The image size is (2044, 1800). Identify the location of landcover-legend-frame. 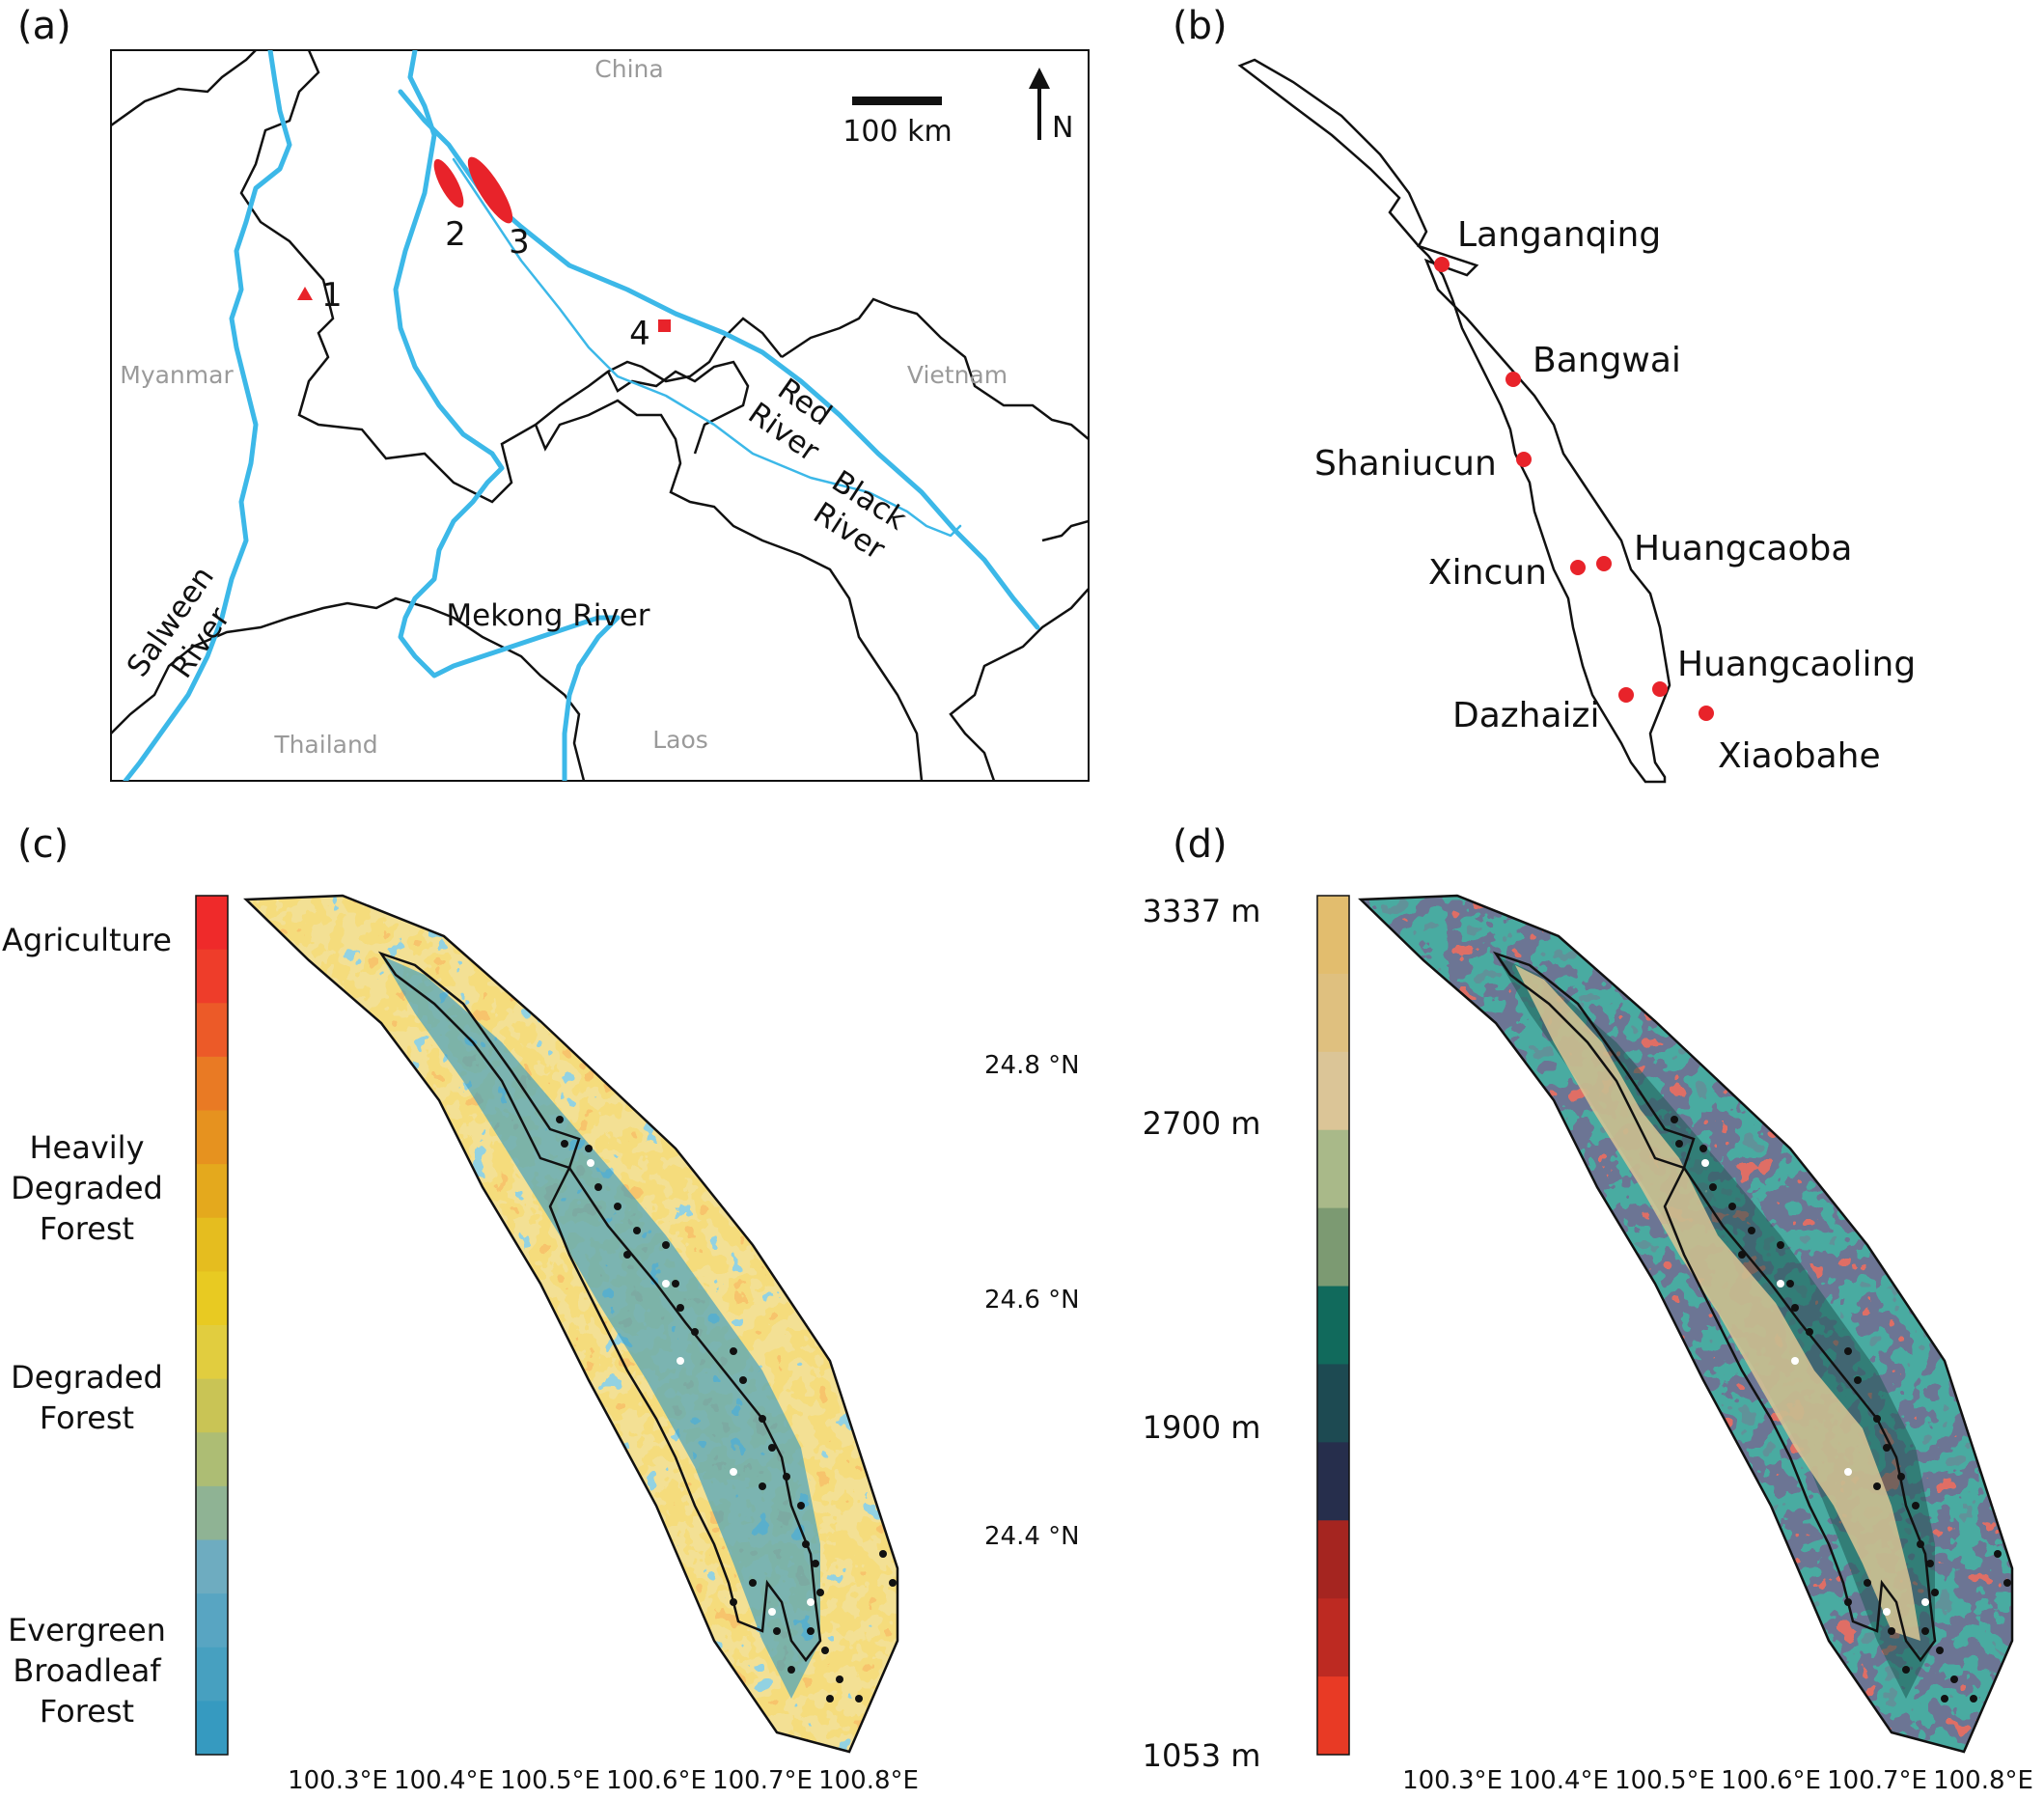
(212, 1325).